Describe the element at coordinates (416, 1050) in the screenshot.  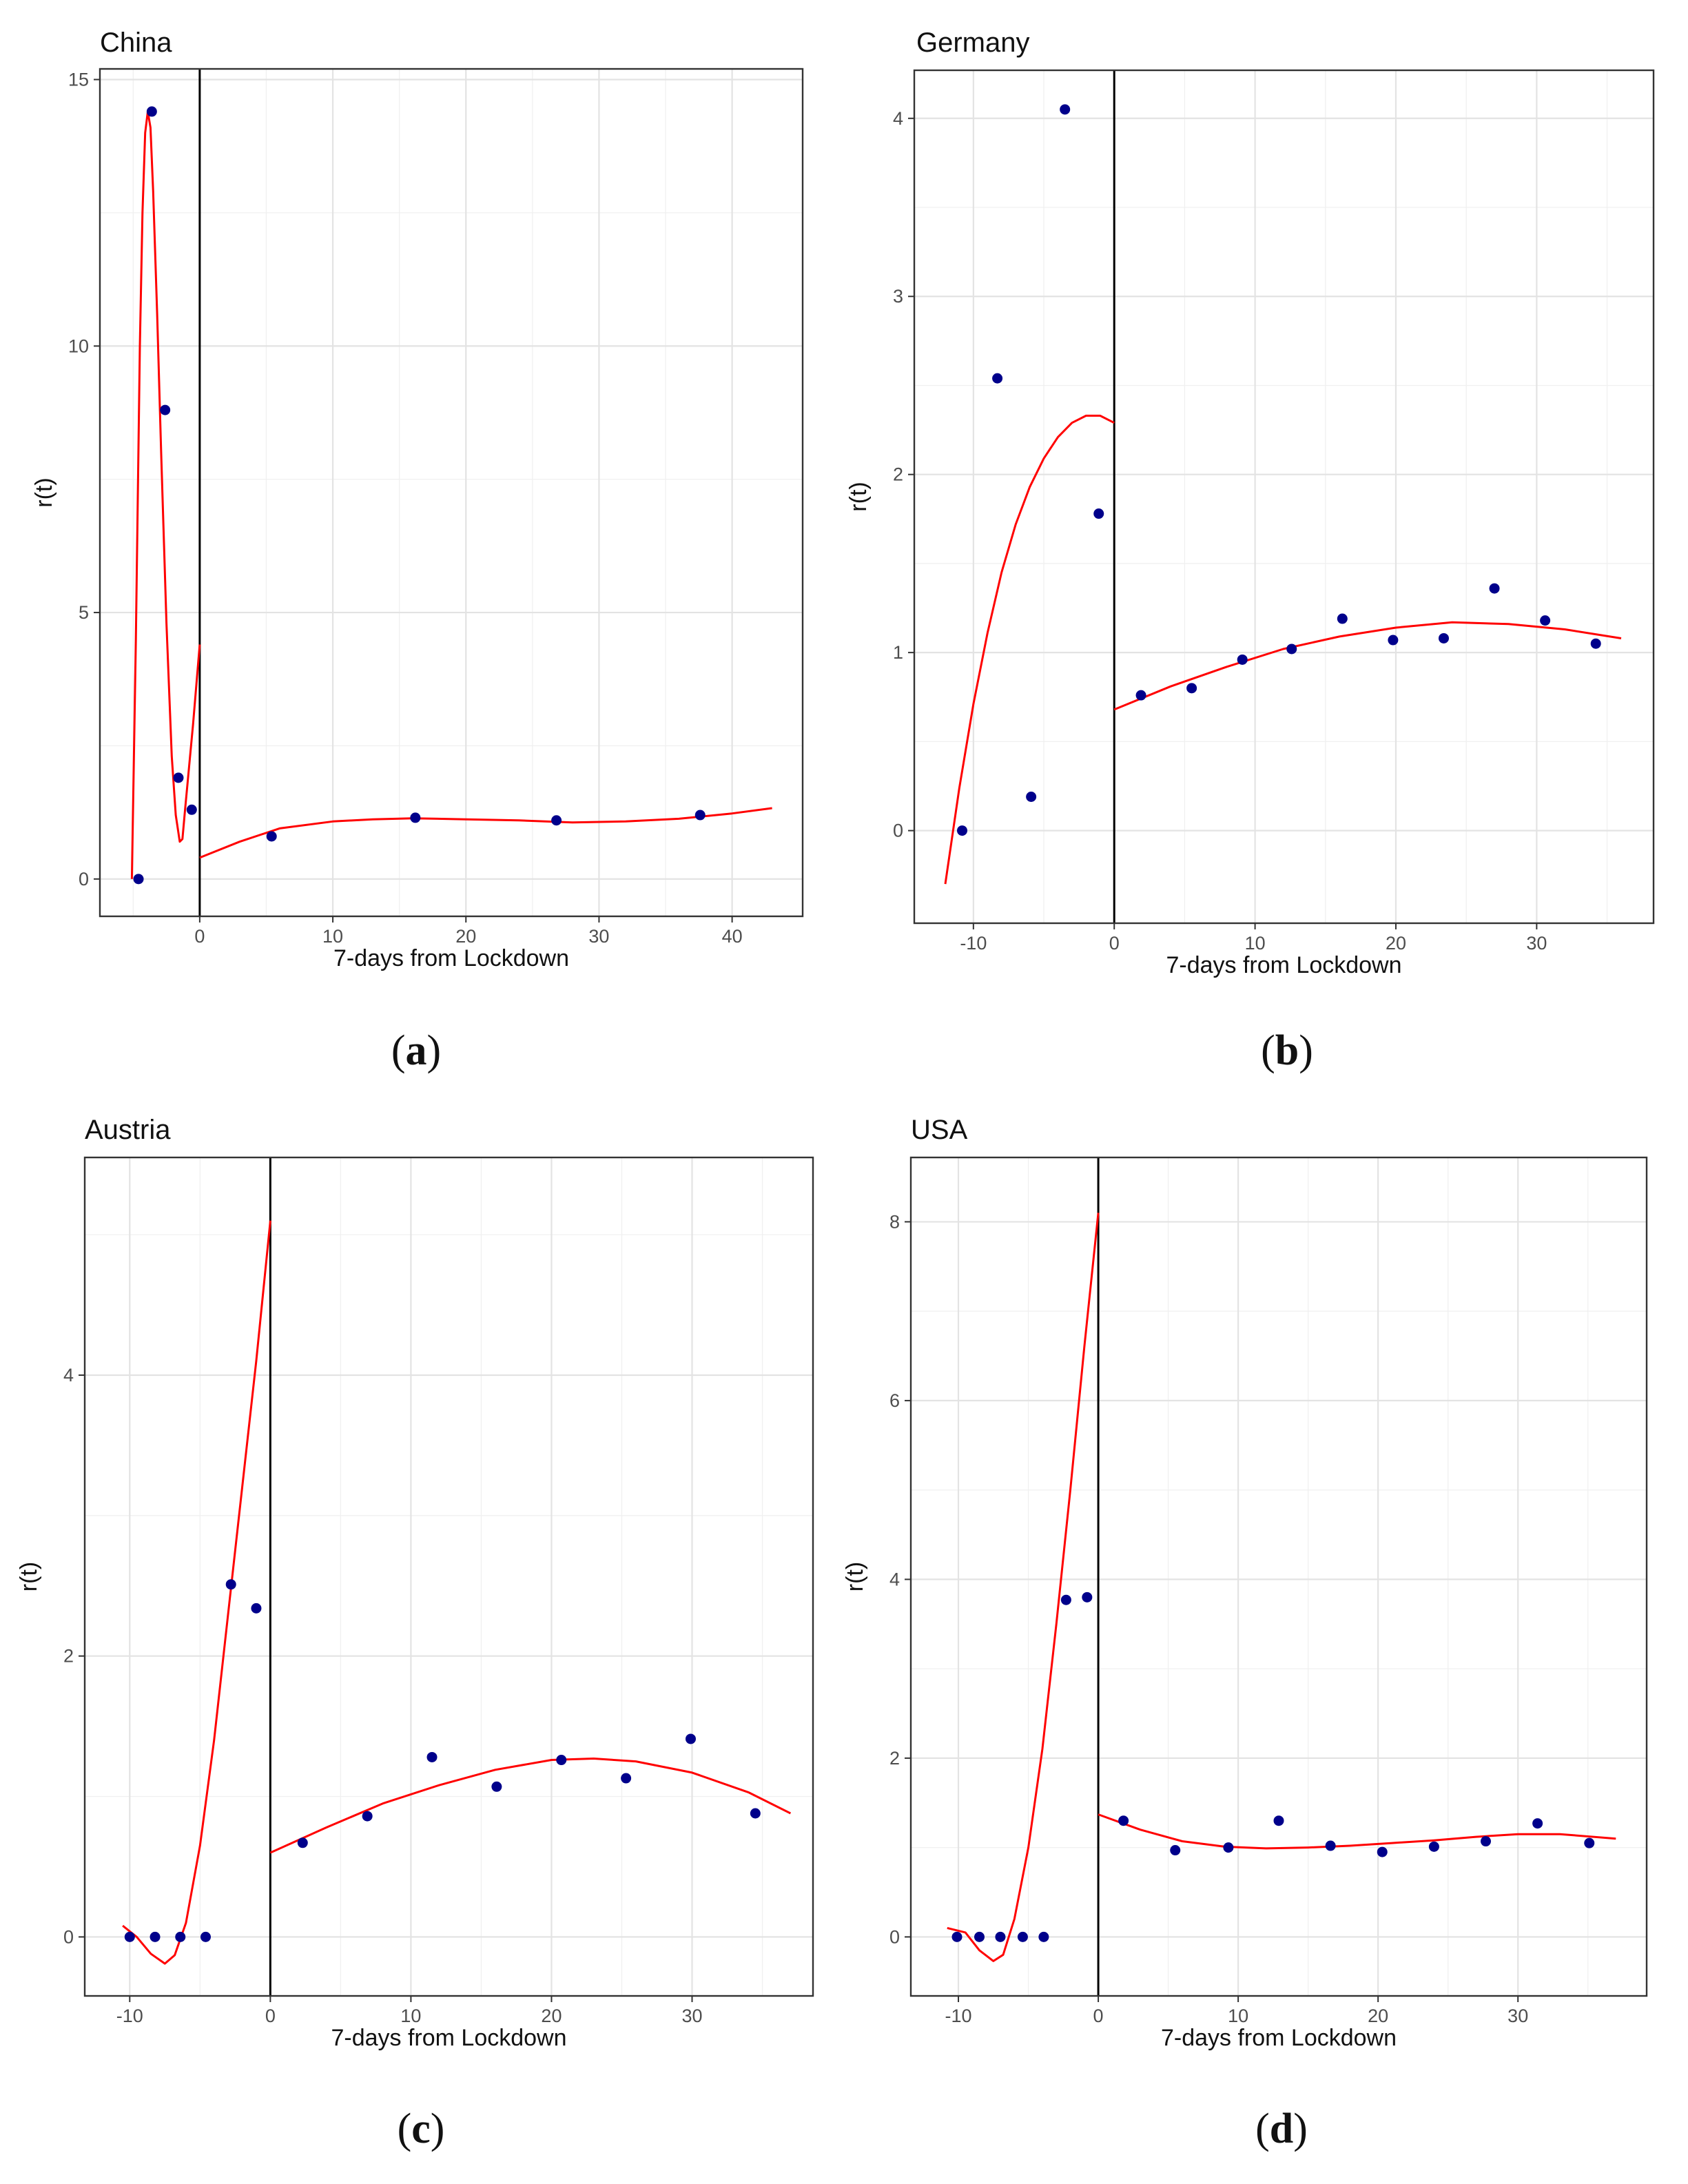
I see `panel-label: (a)` at that location.